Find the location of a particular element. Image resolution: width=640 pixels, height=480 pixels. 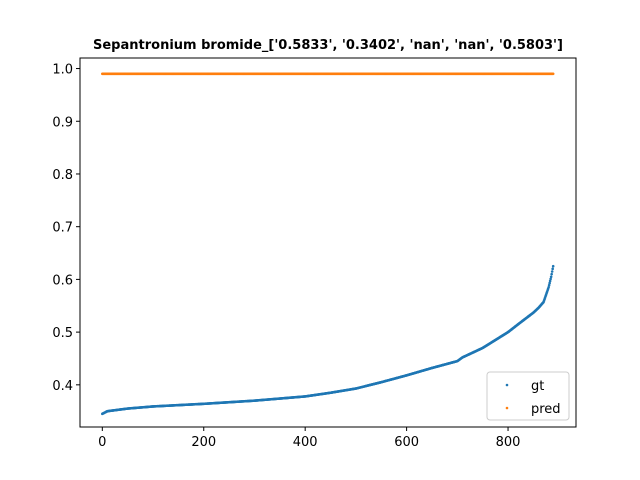

y-tick-label: 0.4 is located at coordinates (62, 386).